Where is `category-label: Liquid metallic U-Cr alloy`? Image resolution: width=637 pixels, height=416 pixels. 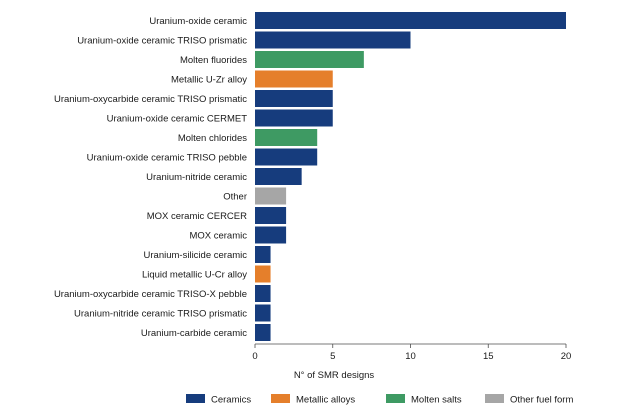 category-label: Liquid metallic U-Cr alloy is located at coordinates (194, 275).